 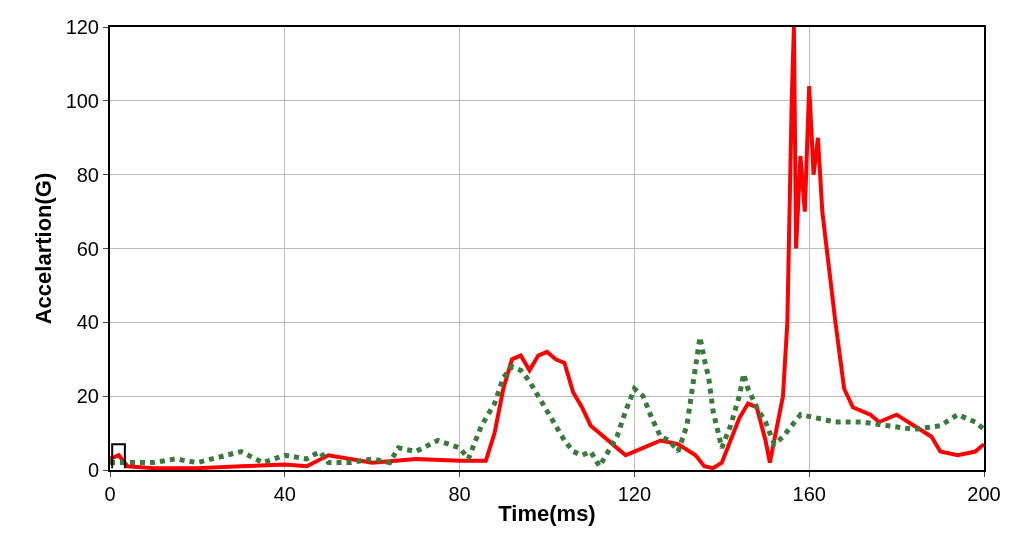 What do you see at coordinates (82, 100) in the screenshot?
I see `y-tick-label: 100` at bounding box center [82, 100].